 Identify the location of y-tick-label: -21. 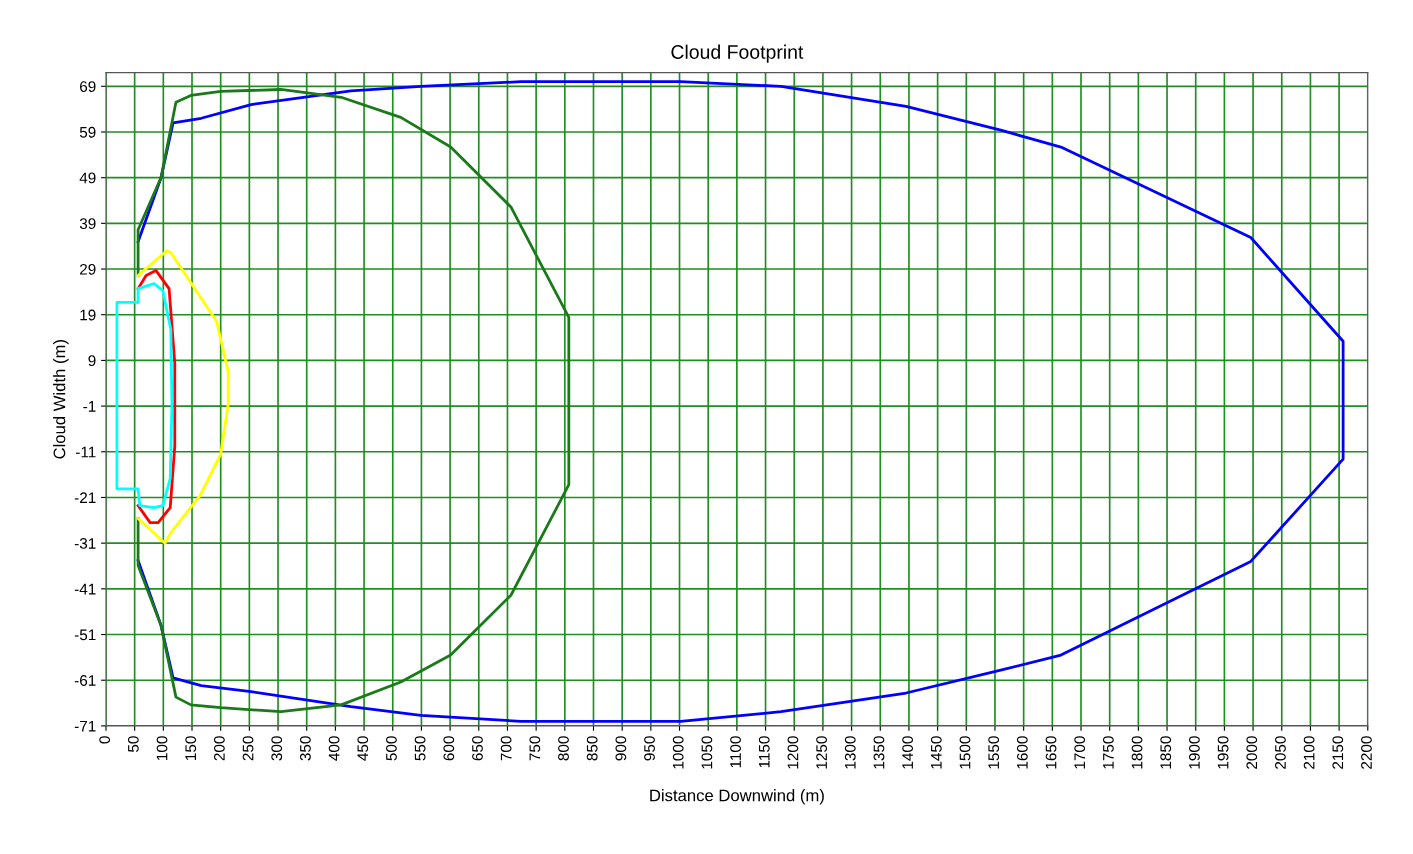
(85, 498).